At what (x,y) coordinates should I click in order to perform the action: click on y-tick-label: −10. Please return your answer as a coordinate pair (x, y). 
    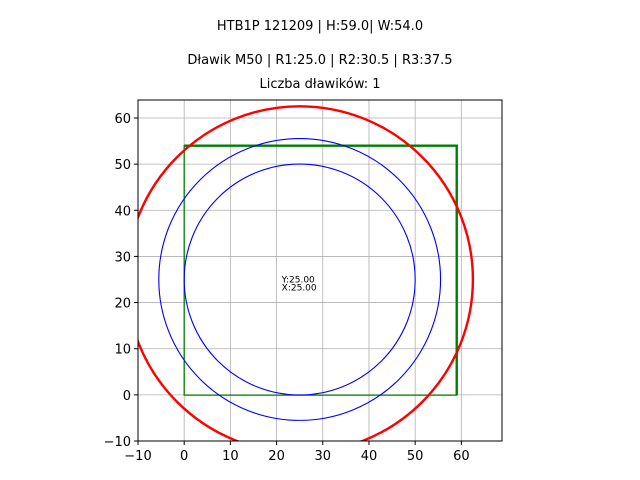
    Looking at the image, I should click on (117, 442).